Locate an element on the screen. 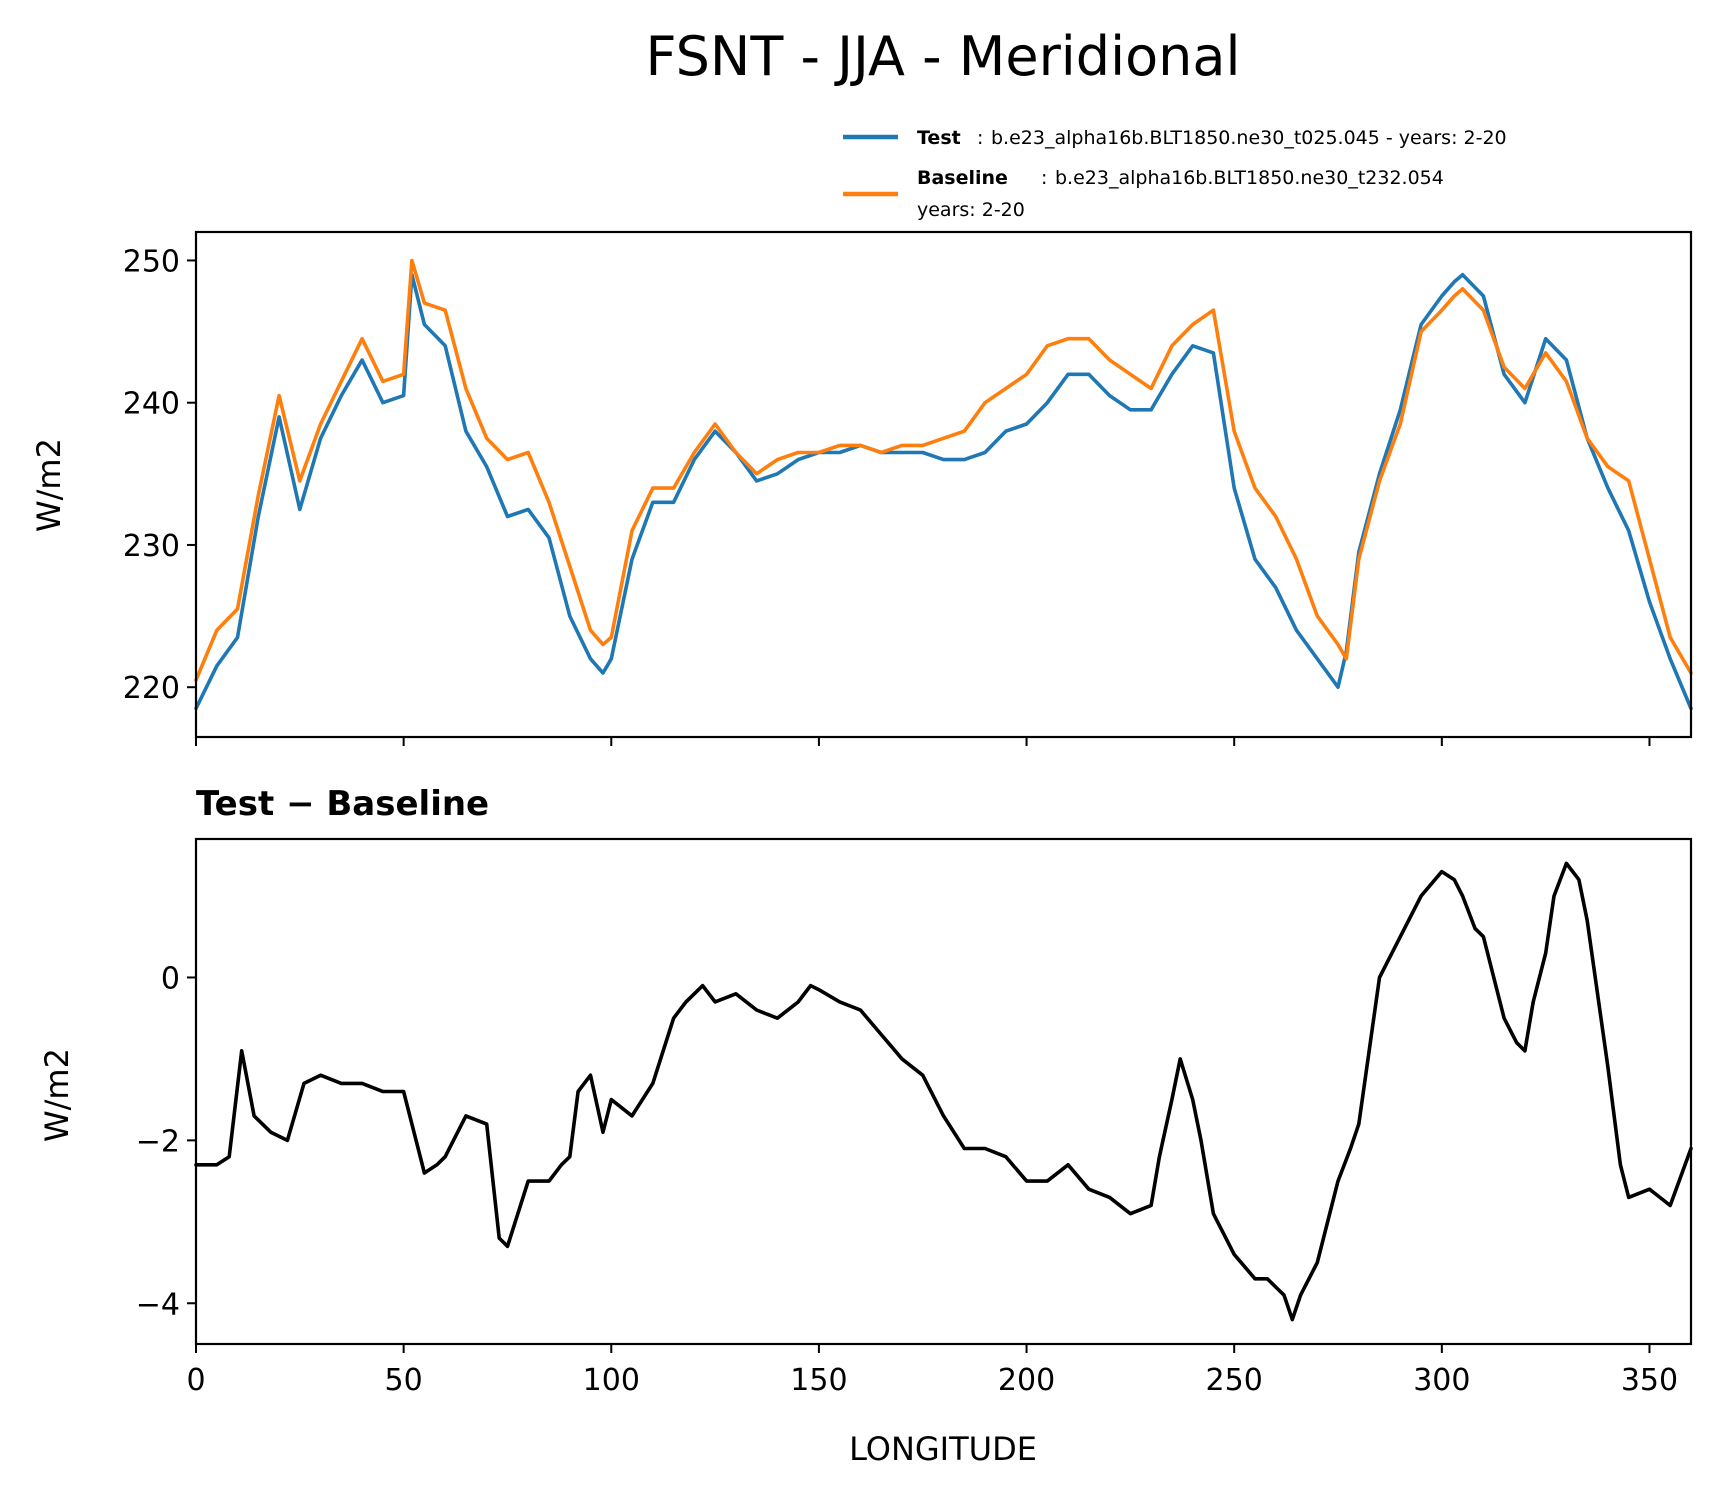  y-tick-label: −4 is located at coordinates (158, 1304).